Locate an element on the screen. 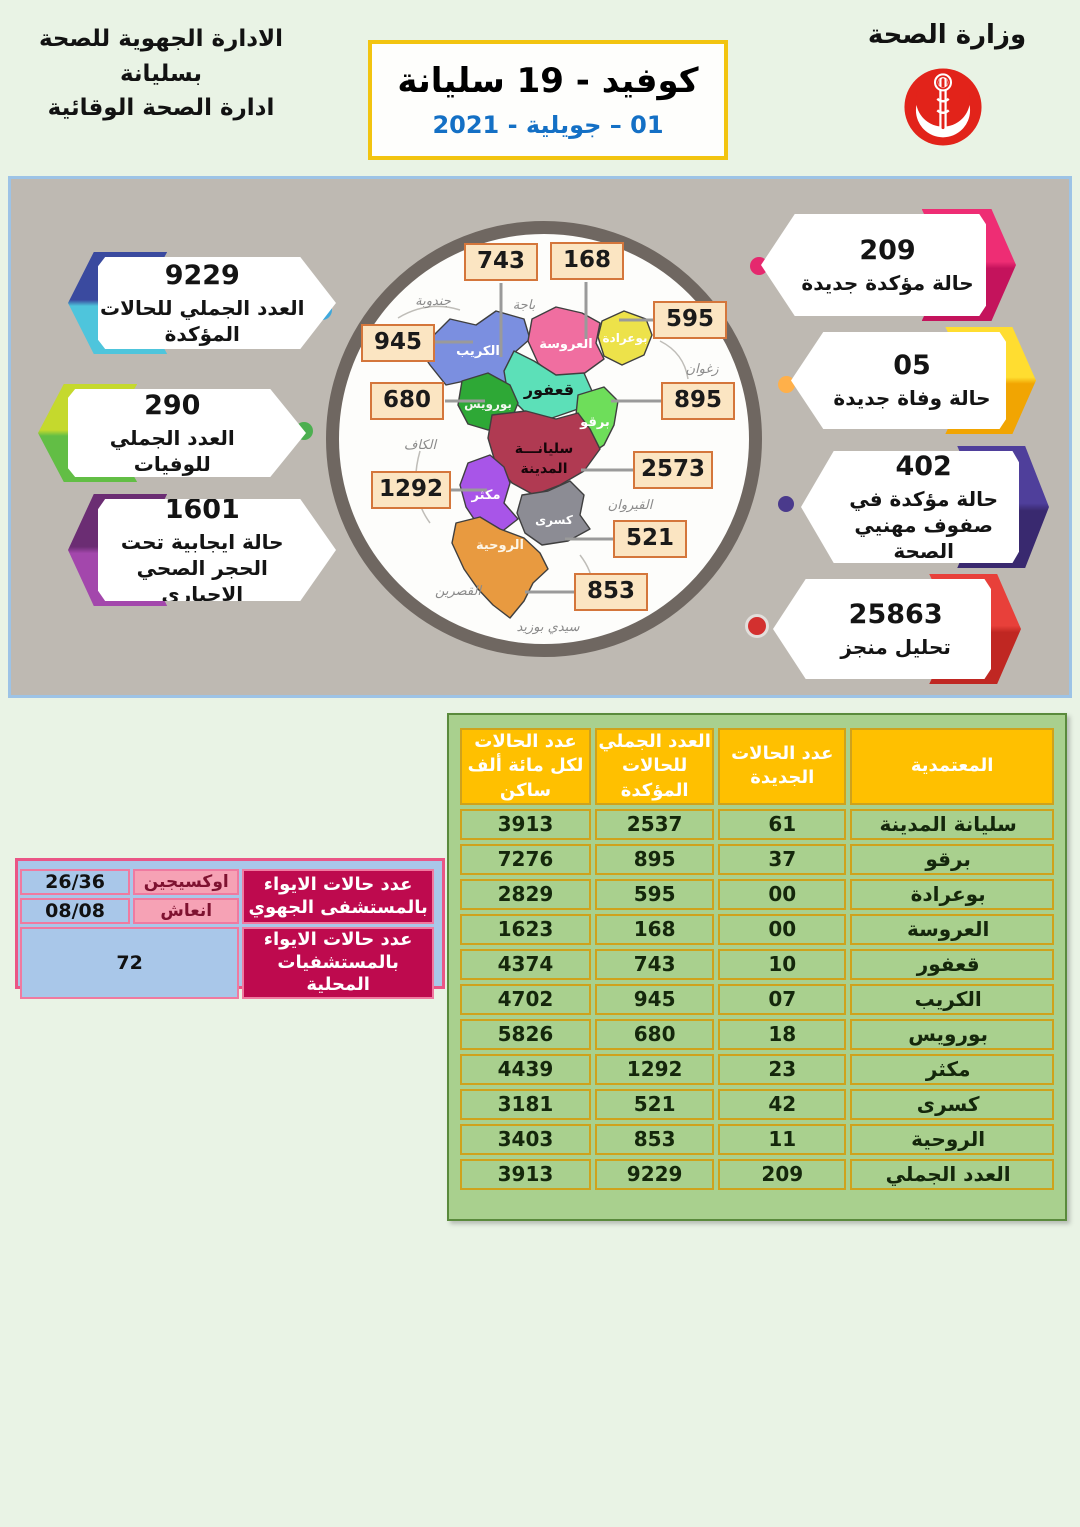 The height and width of the screenshot is (1527, 1080). table-row: بورويس 18 680 5826 is located at coordinates (757, 1034).